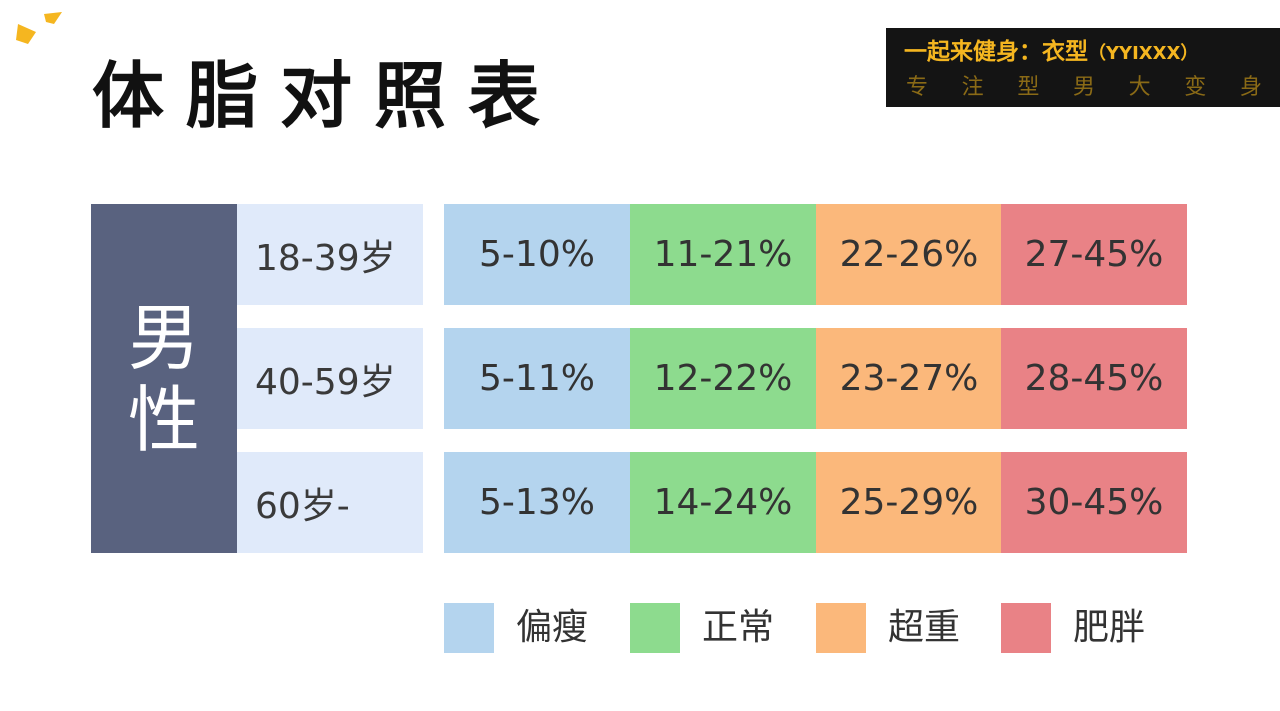  Describe the element at coordinates (723, 502) in the screenshot. I see `range-cell: 14-24%` at that location.